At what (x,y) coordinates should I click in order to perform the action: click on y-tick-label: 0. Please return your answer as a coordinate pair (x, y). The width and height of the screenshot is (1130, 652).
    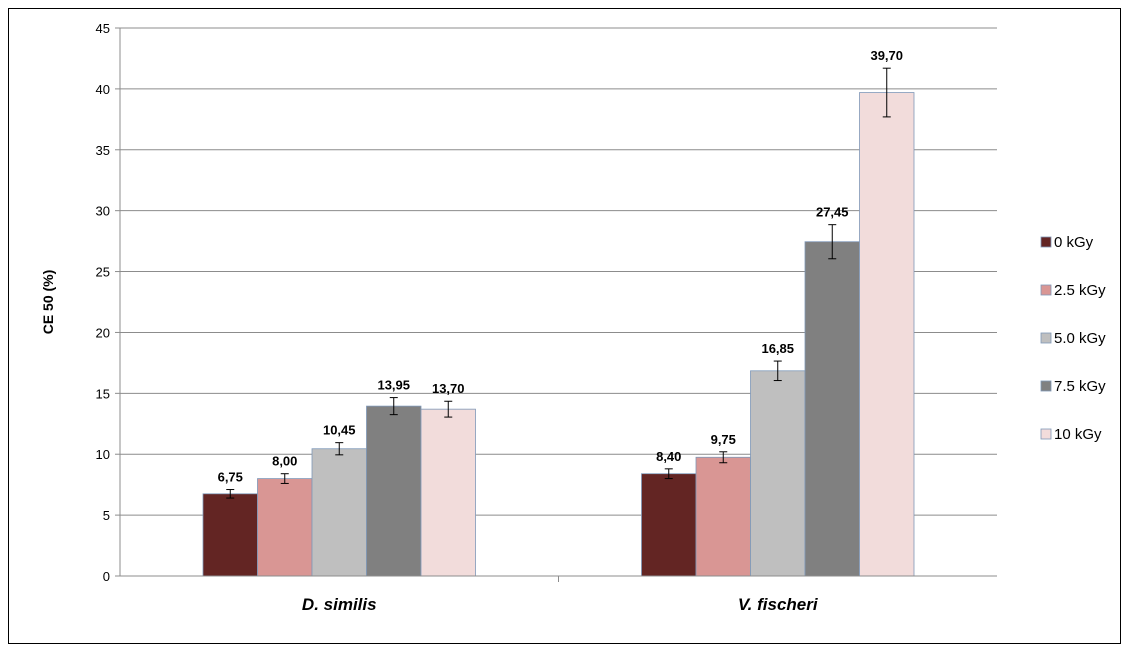
    Looking at the image, I should click on (106, 576).